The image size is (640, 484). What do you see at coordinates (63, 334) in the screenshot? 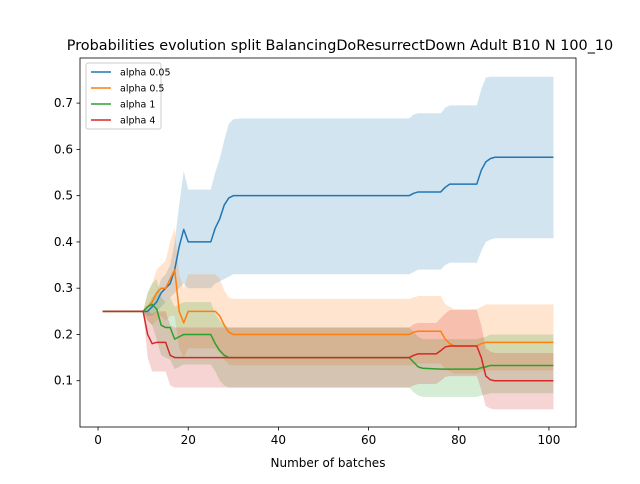
I see `y-tick-label: 0.2` at bounding box center [63, 334].